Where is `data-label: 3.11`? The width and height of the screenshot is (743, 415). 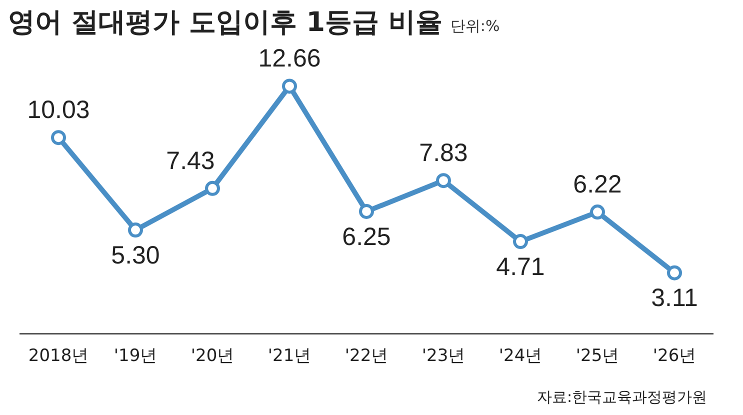 data-label: 3.11 is located at coordinates (674, 298).